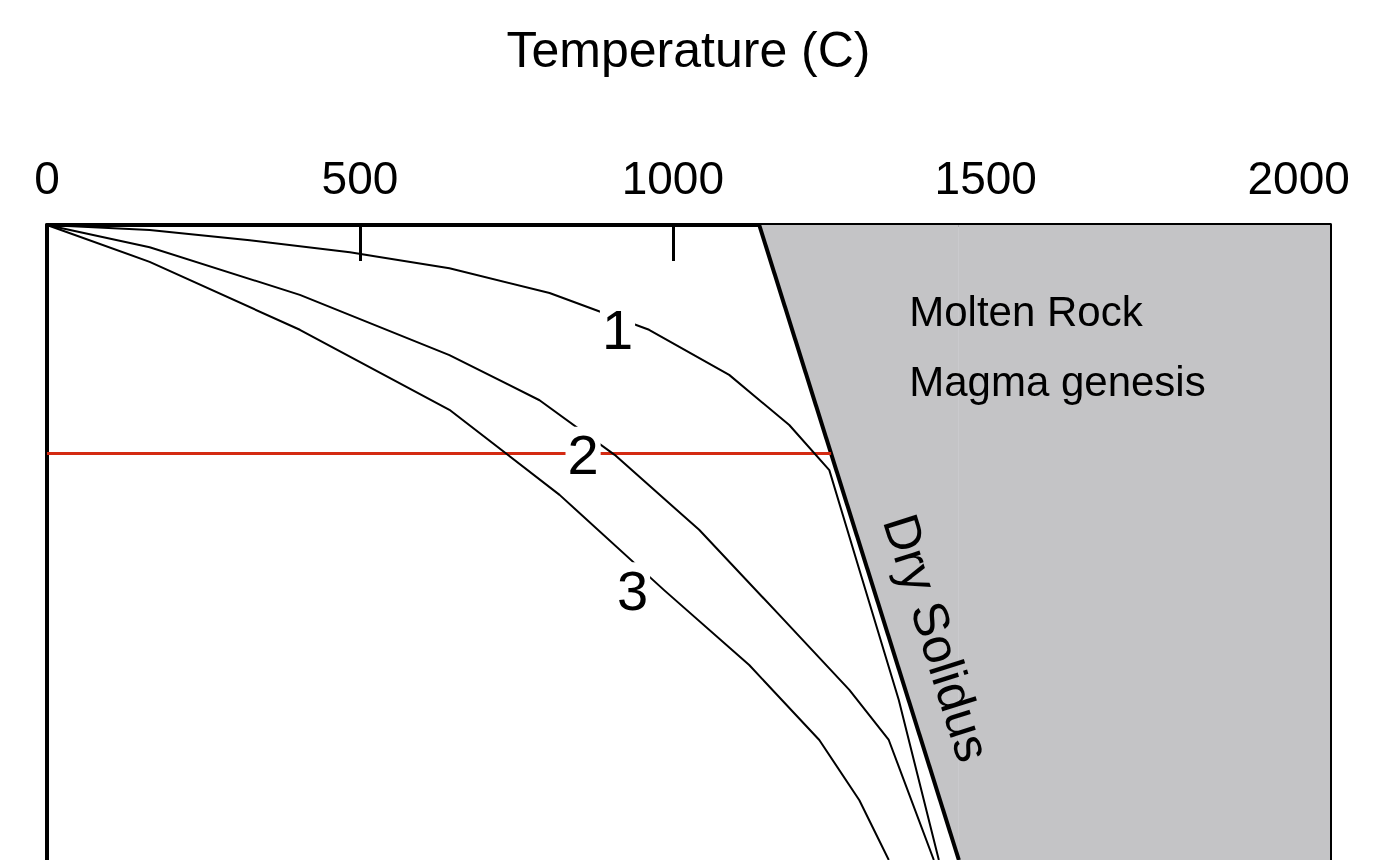 This screenshot has width=1386, height=860. Describe the element at coordinates (47, 178) in the screenshot. I see `x-tick-label: 0` at that location.